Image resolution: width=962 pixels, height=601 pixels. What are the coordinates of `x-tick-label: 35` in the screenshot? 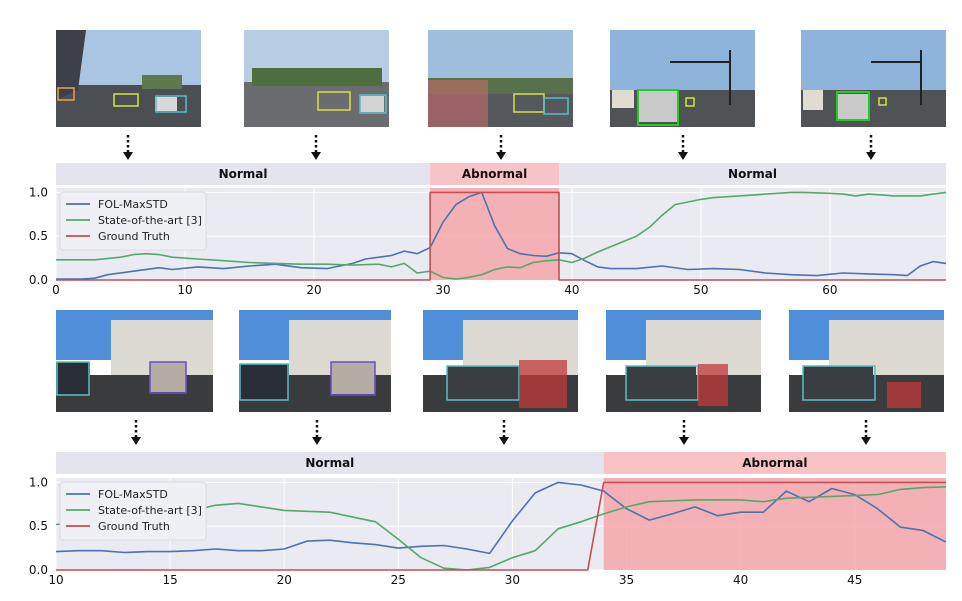 It's located at (626, 580).